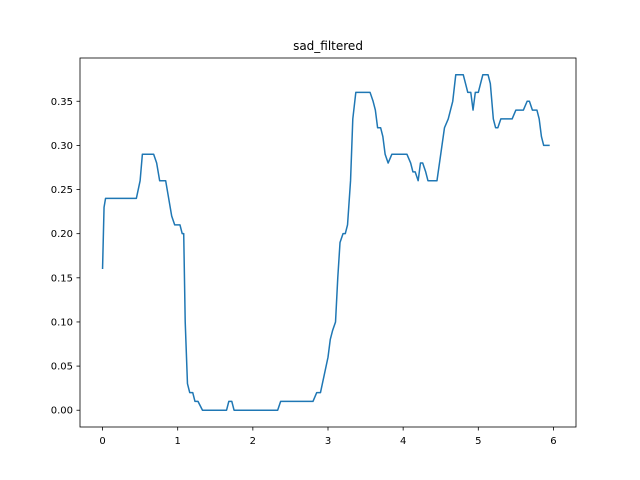 This screenshot has height=480, width=640. I want to click on x-axis-ticks: 0 1 2 3 4 5 6, so click(328, 437).